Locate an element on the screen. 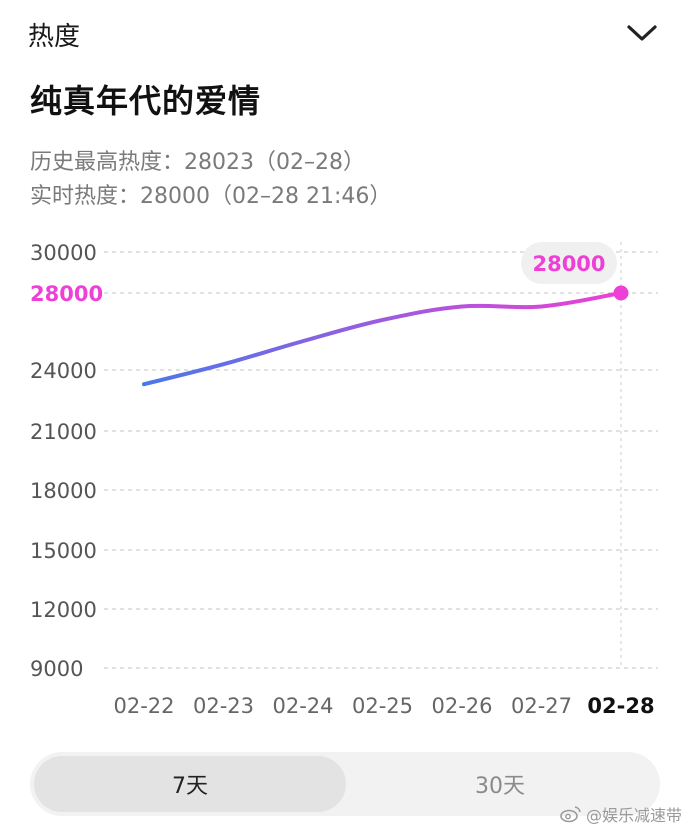 Image resolution: width=690 pixels, height=836 pixels. x-tick-label: 02-25 is located at coordinates (382, 706).